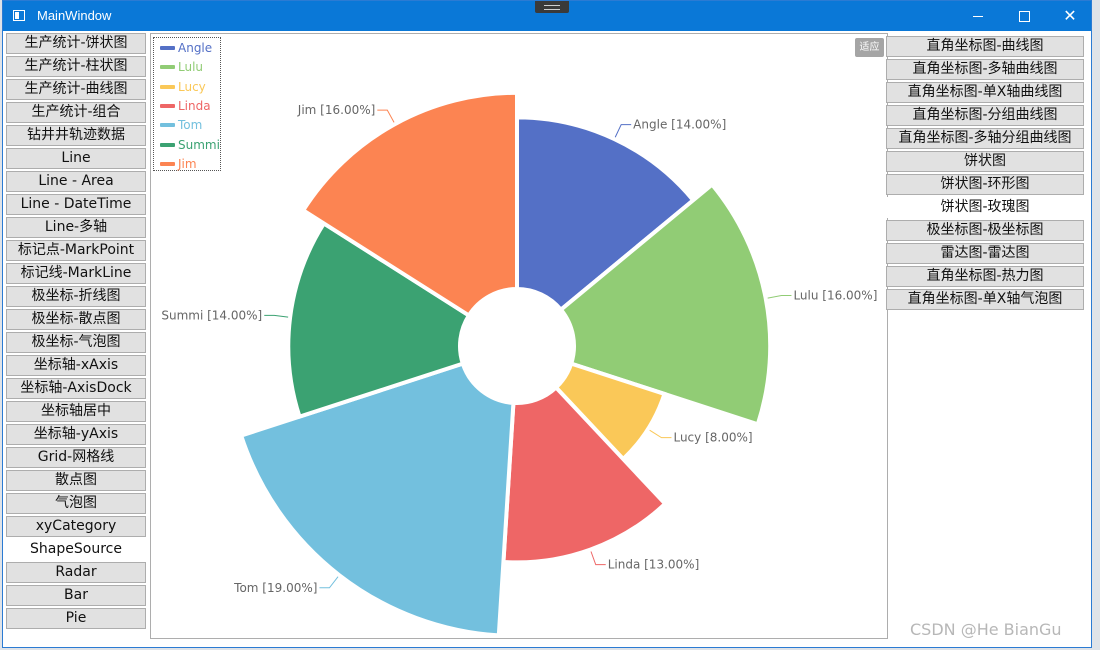 The image size is (1100, 650). Describe the element at coordinates (194, 105) in the screenshot. I see `legend-label: Linda` at that location.